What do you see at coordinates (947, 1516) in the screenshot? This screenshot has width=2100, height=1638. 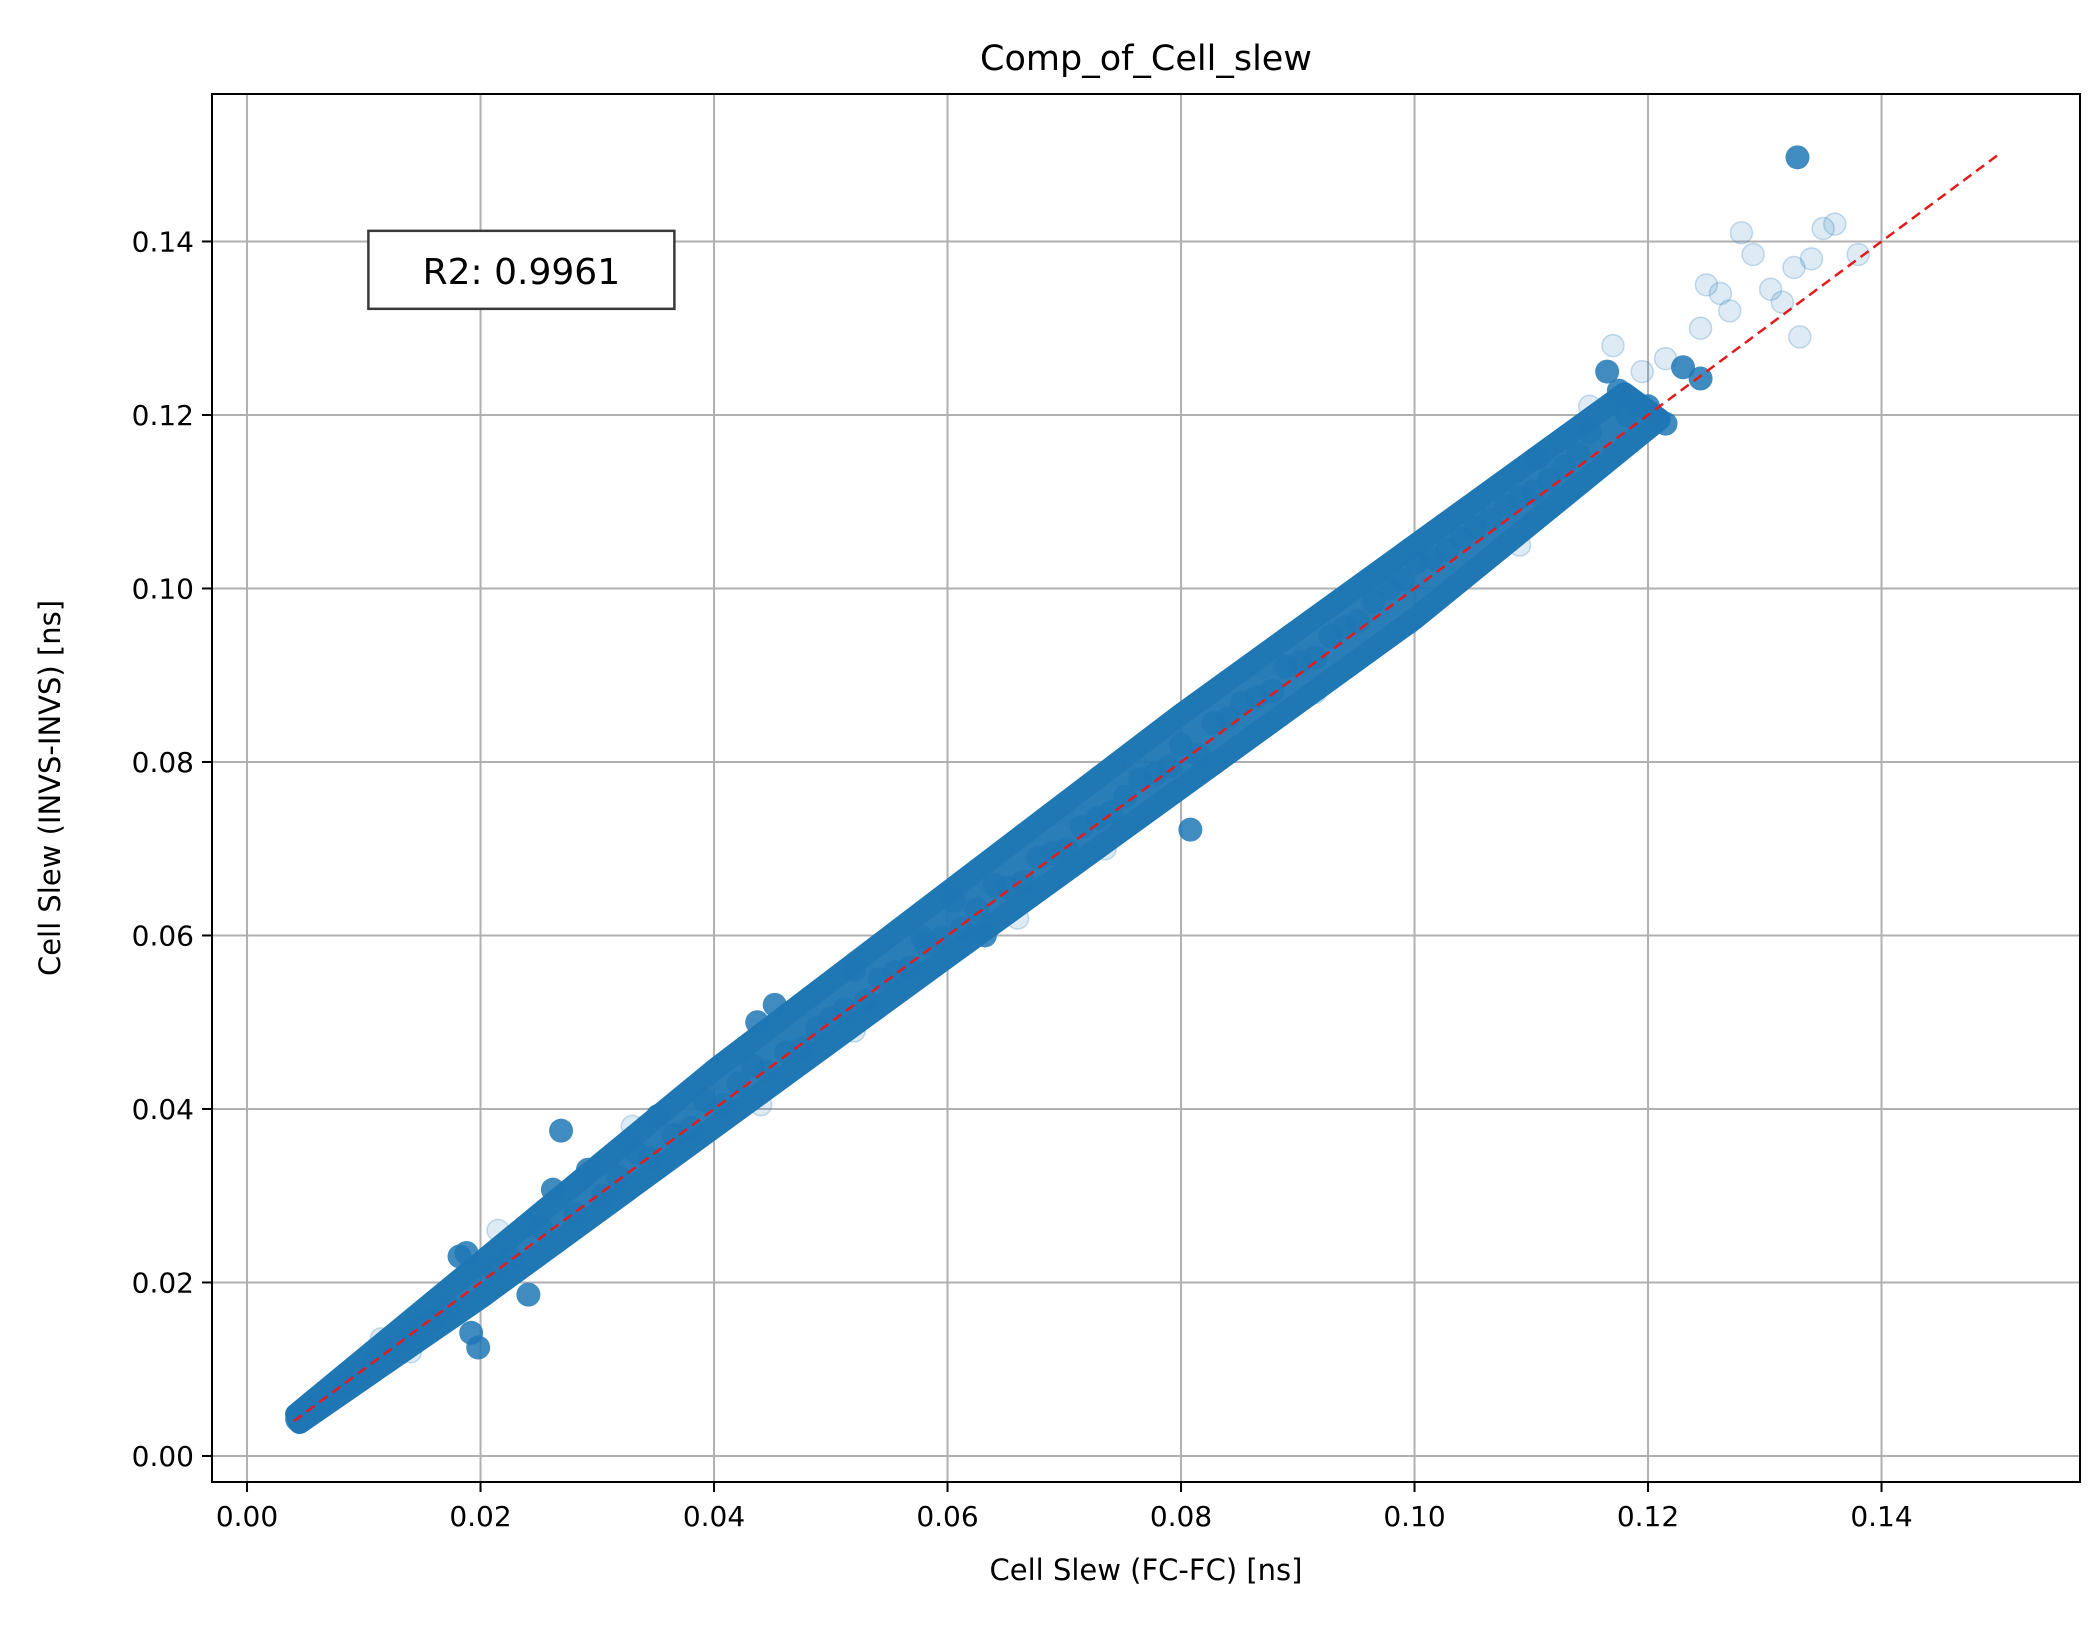 I see `x-tick-label: 0.06` at bounding box center [947, 1516].